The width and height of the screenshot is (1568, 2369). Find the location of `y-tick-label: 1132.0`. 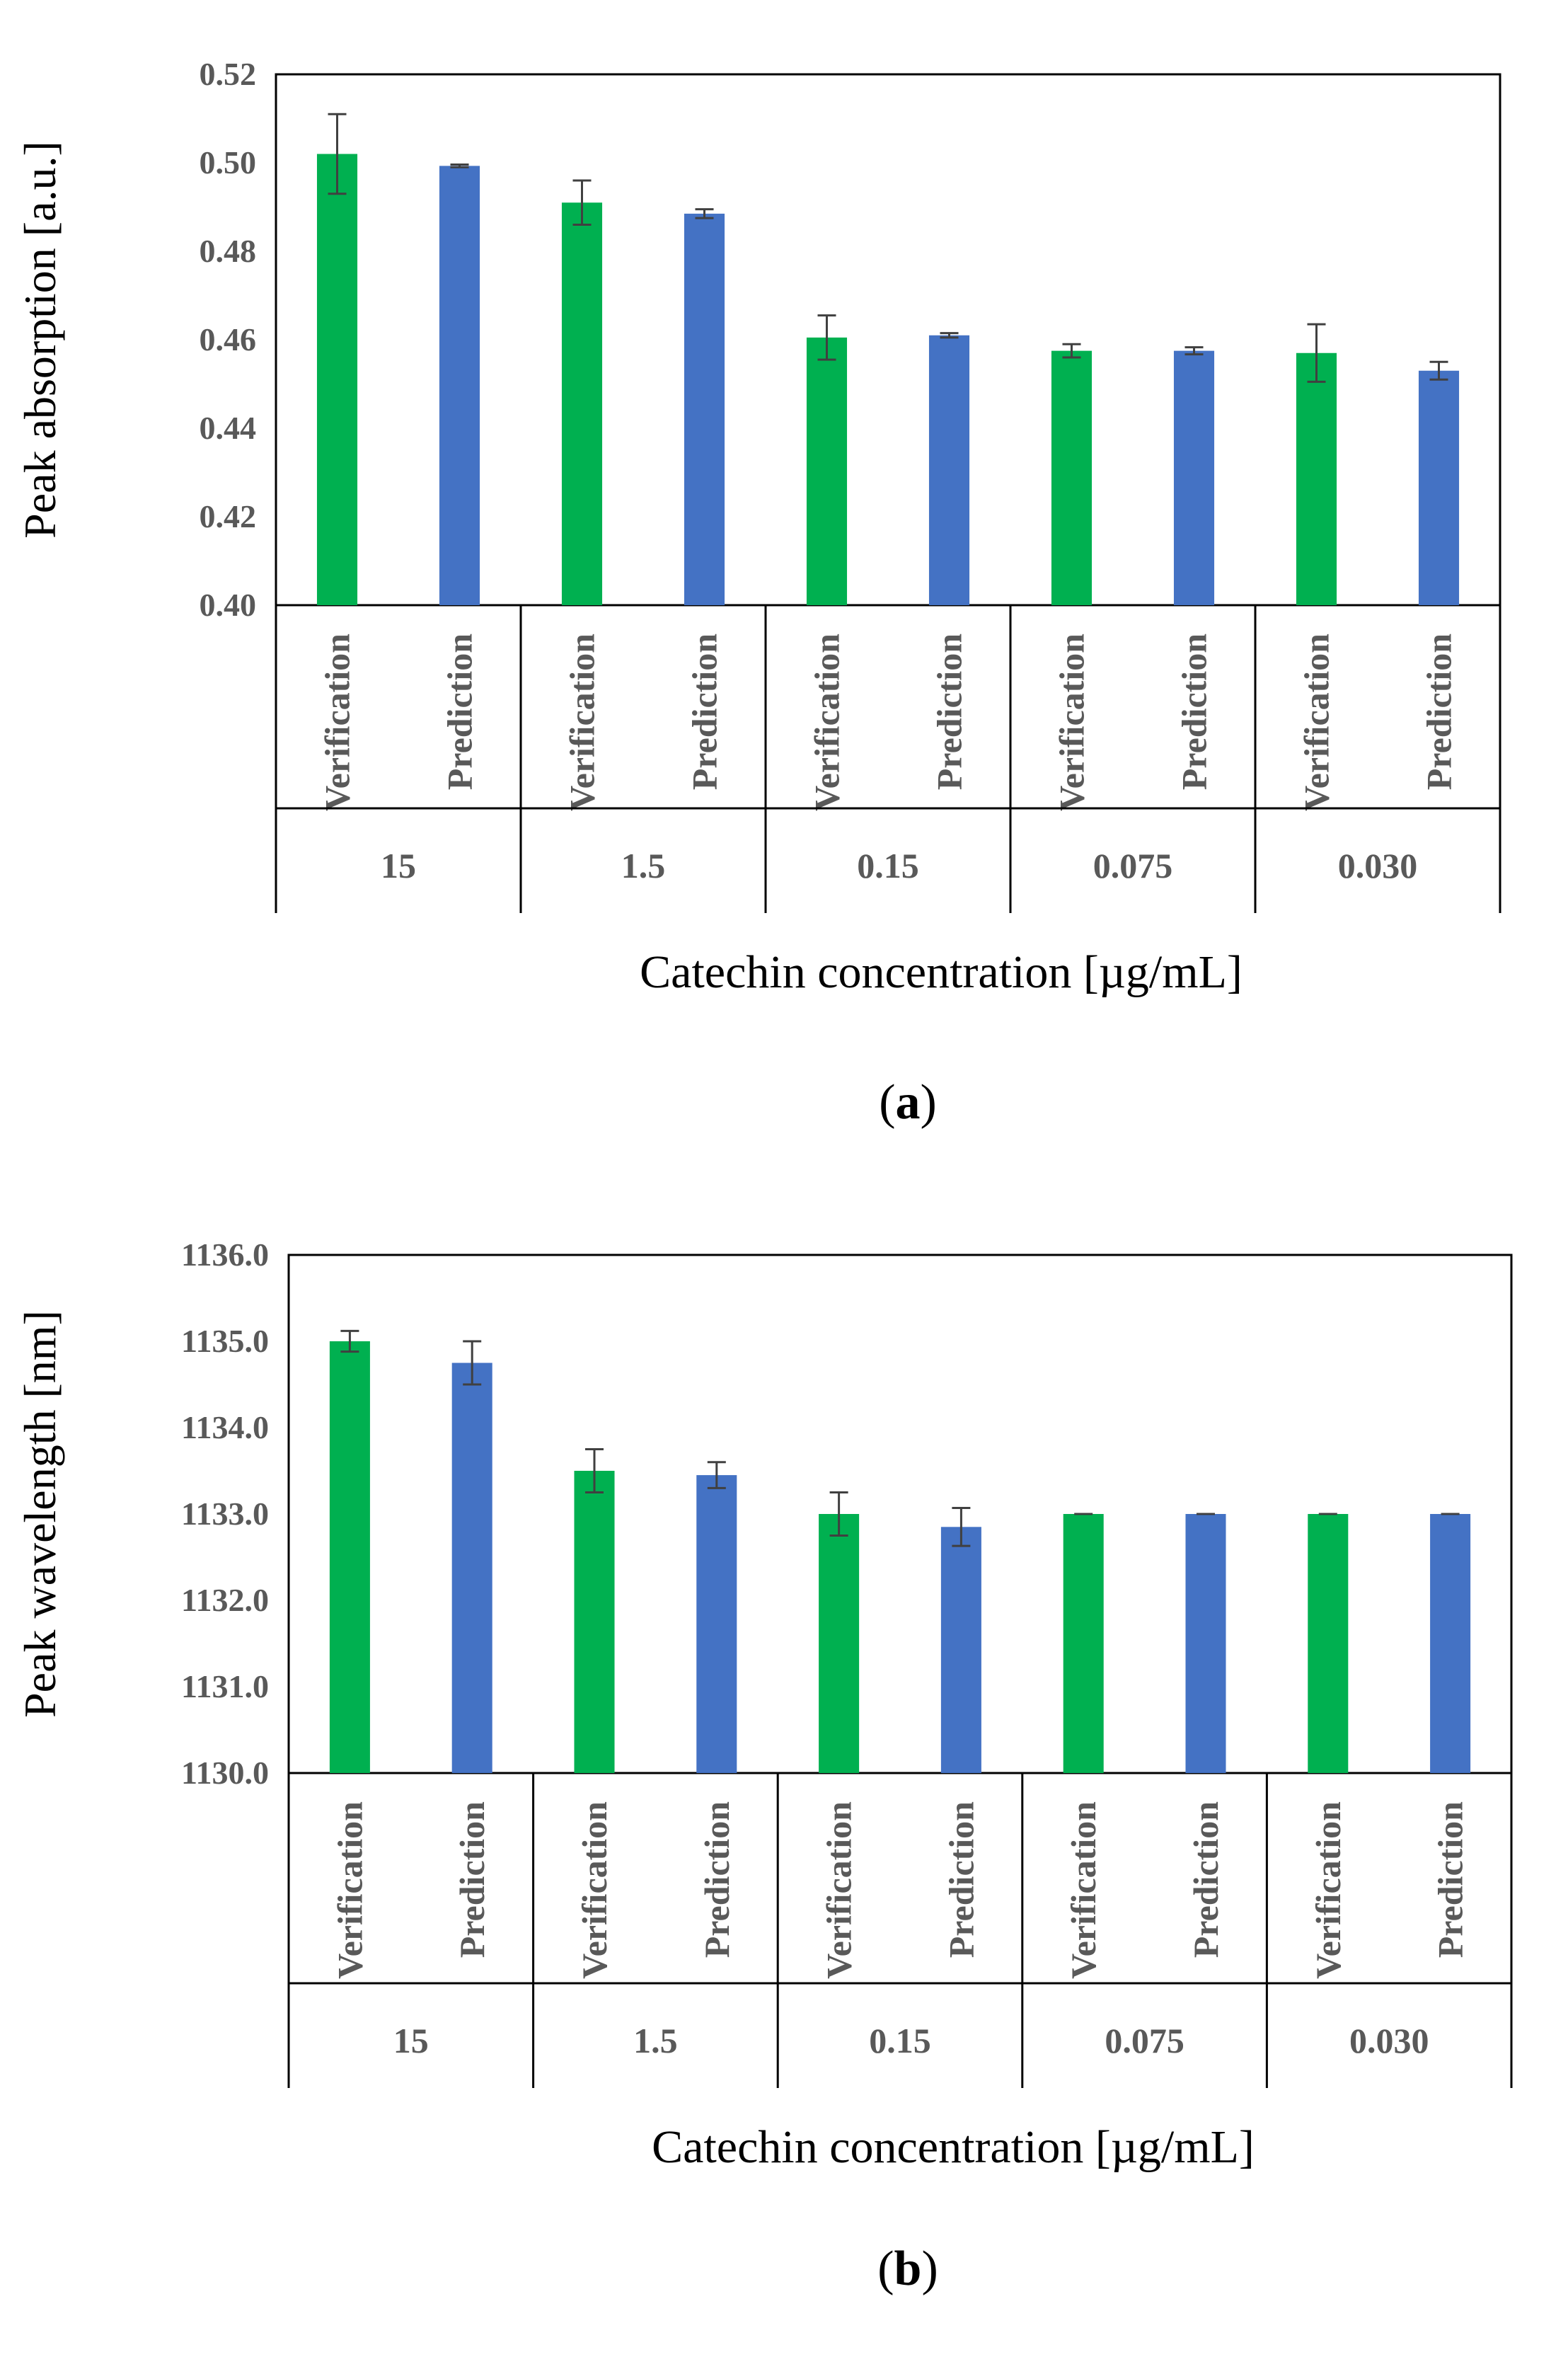

y-tick-label: 1132.0 is located at coordinates (225, 1600).